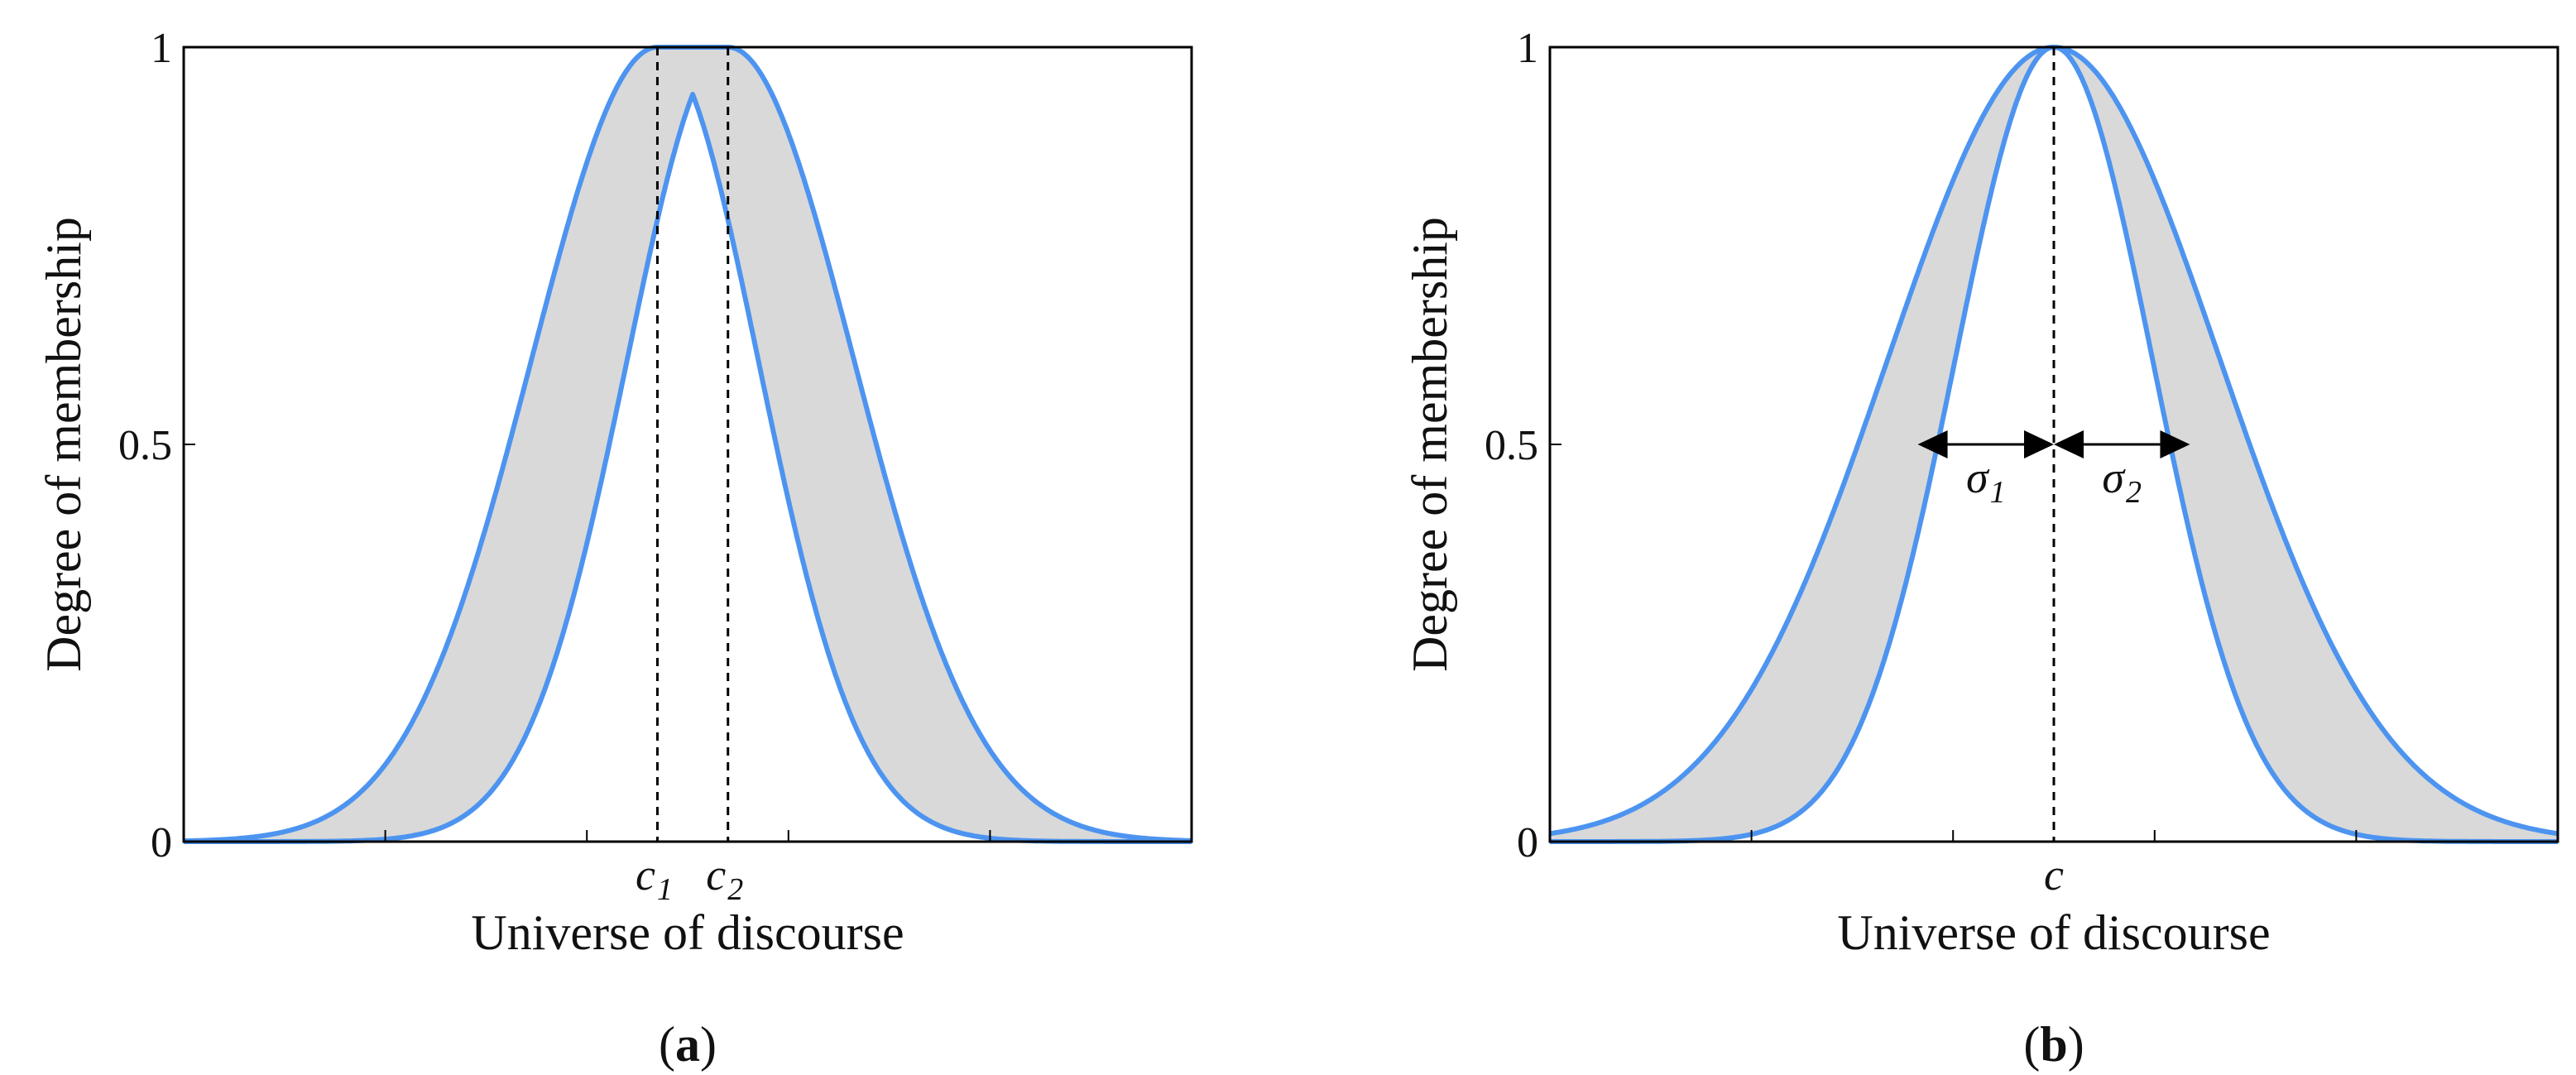 This screenshot has width=2576, height=1075. I want to click on sigma2-label: σ2, so click(2122, 481).